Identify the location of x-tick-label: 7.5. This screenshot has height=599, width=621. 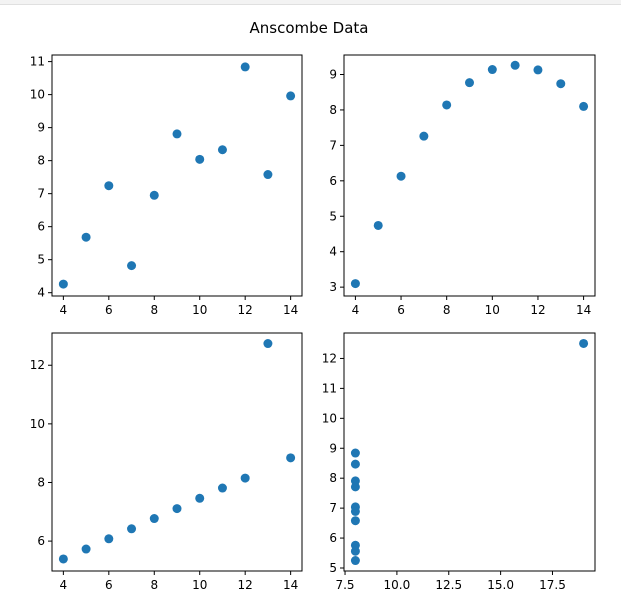
(344, 585).